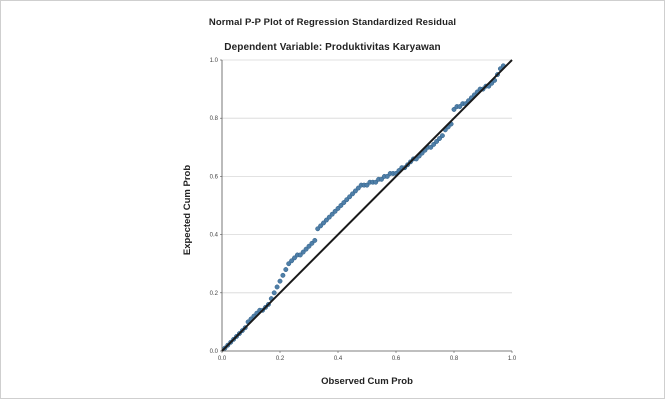 Image resolution: width=665 pixels, height=399 pixels. Describe the element at coordinates (214, 119) in the screenshot. I see `y-tick-label-4: 0.8` at that location.